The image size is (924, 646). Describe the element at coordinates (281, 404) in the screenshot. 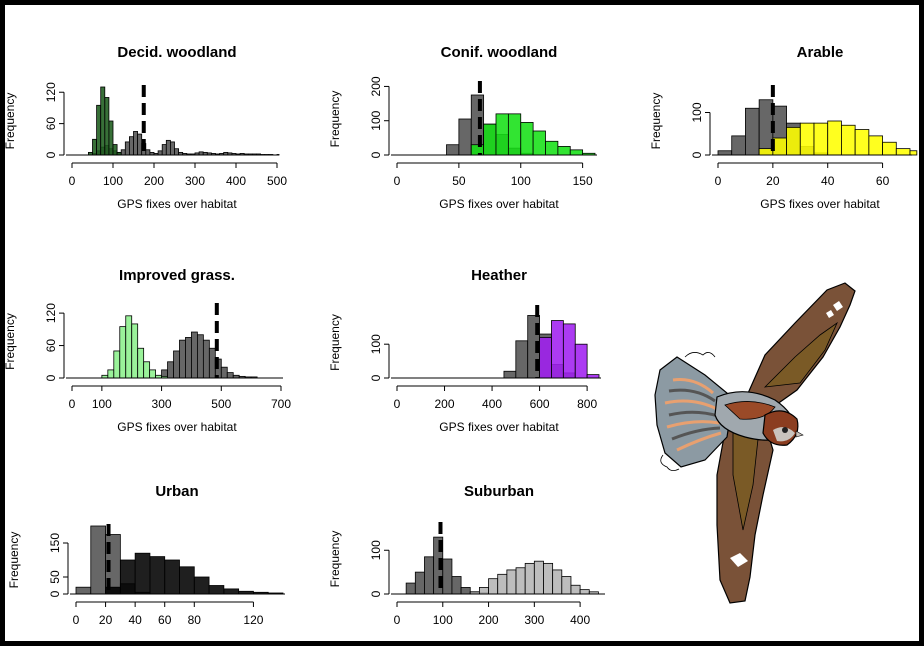

I see `x-tick-label: 700` at that location.